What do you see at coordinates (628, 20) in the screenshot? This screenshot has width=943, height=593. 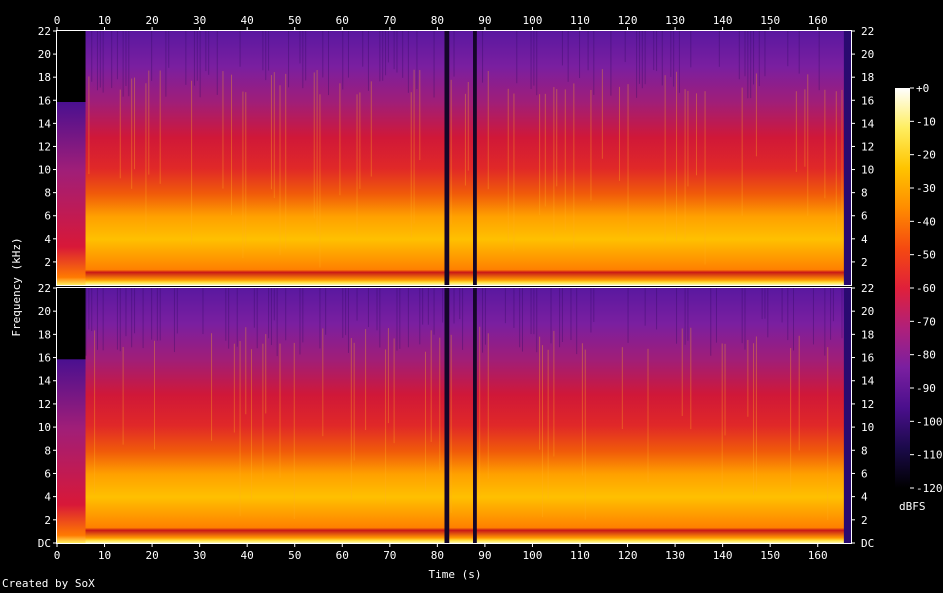 I see `x-tick-label-top: 120` at bounding box center [628, 20].